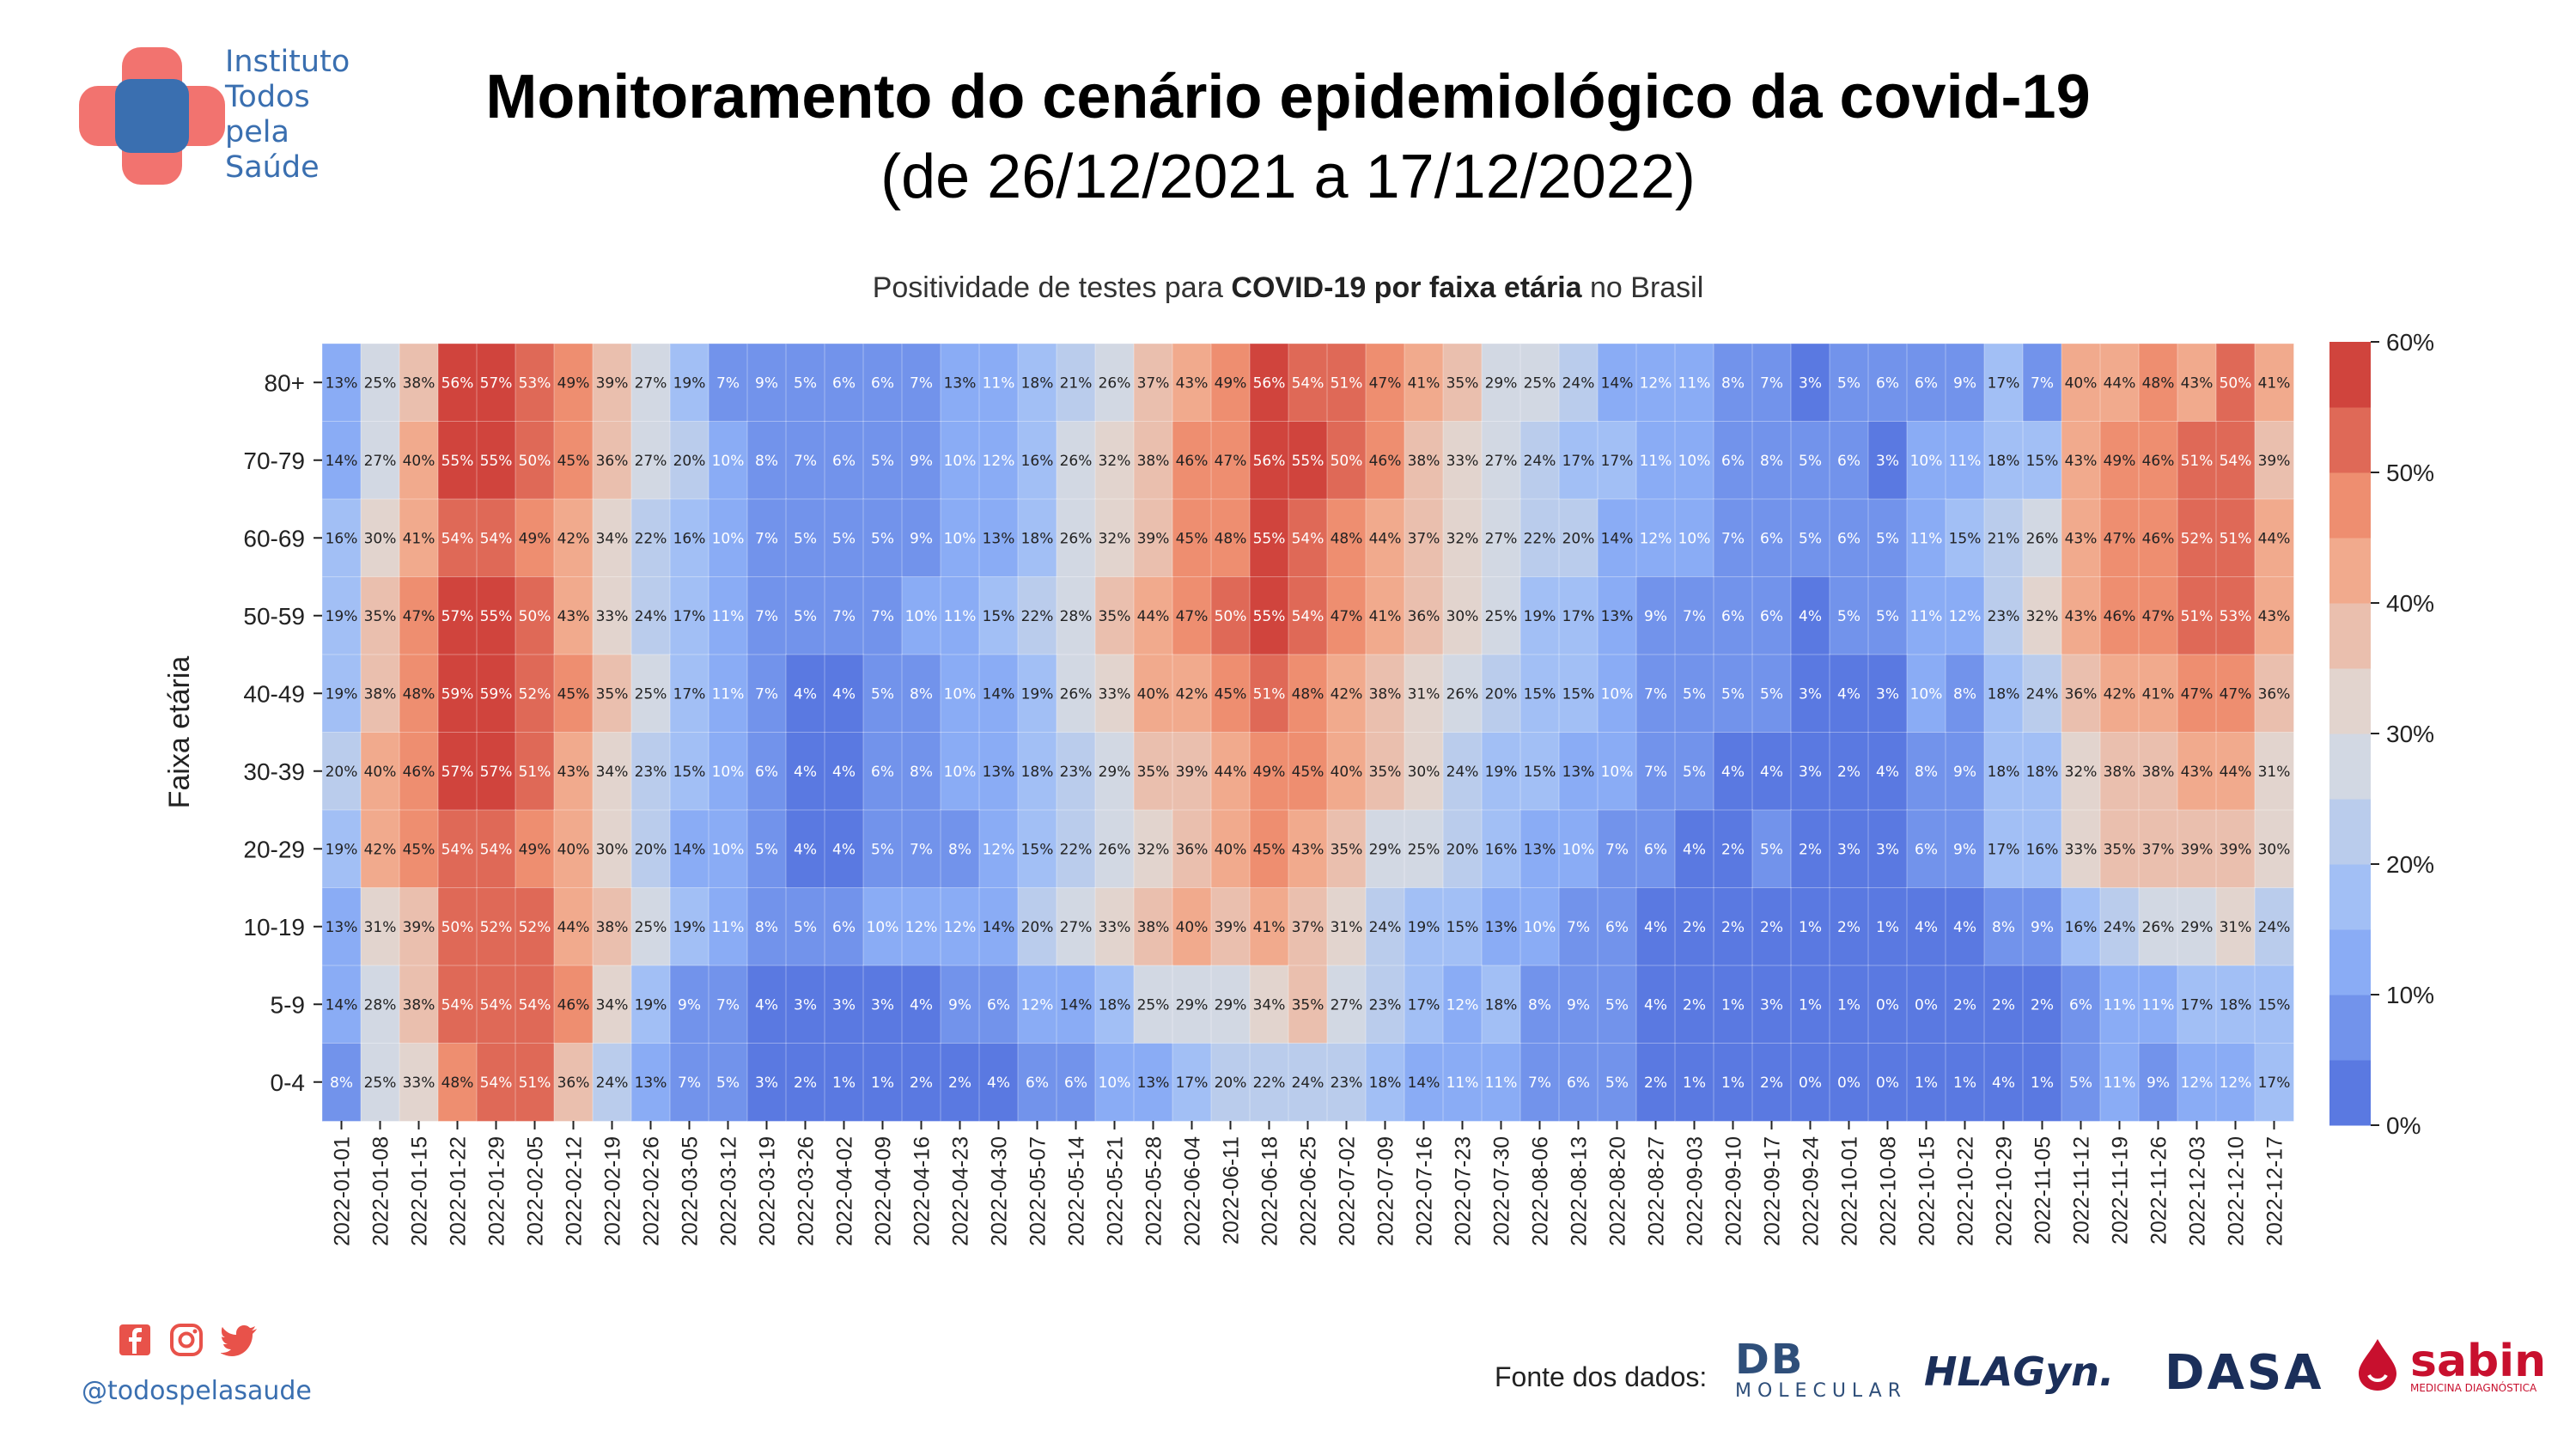 This screenshot has height=1449, width=2576. Describe the element at coordinates (1347, 383) in the screenshot. I see `cell-value-label: 51%` at that location.